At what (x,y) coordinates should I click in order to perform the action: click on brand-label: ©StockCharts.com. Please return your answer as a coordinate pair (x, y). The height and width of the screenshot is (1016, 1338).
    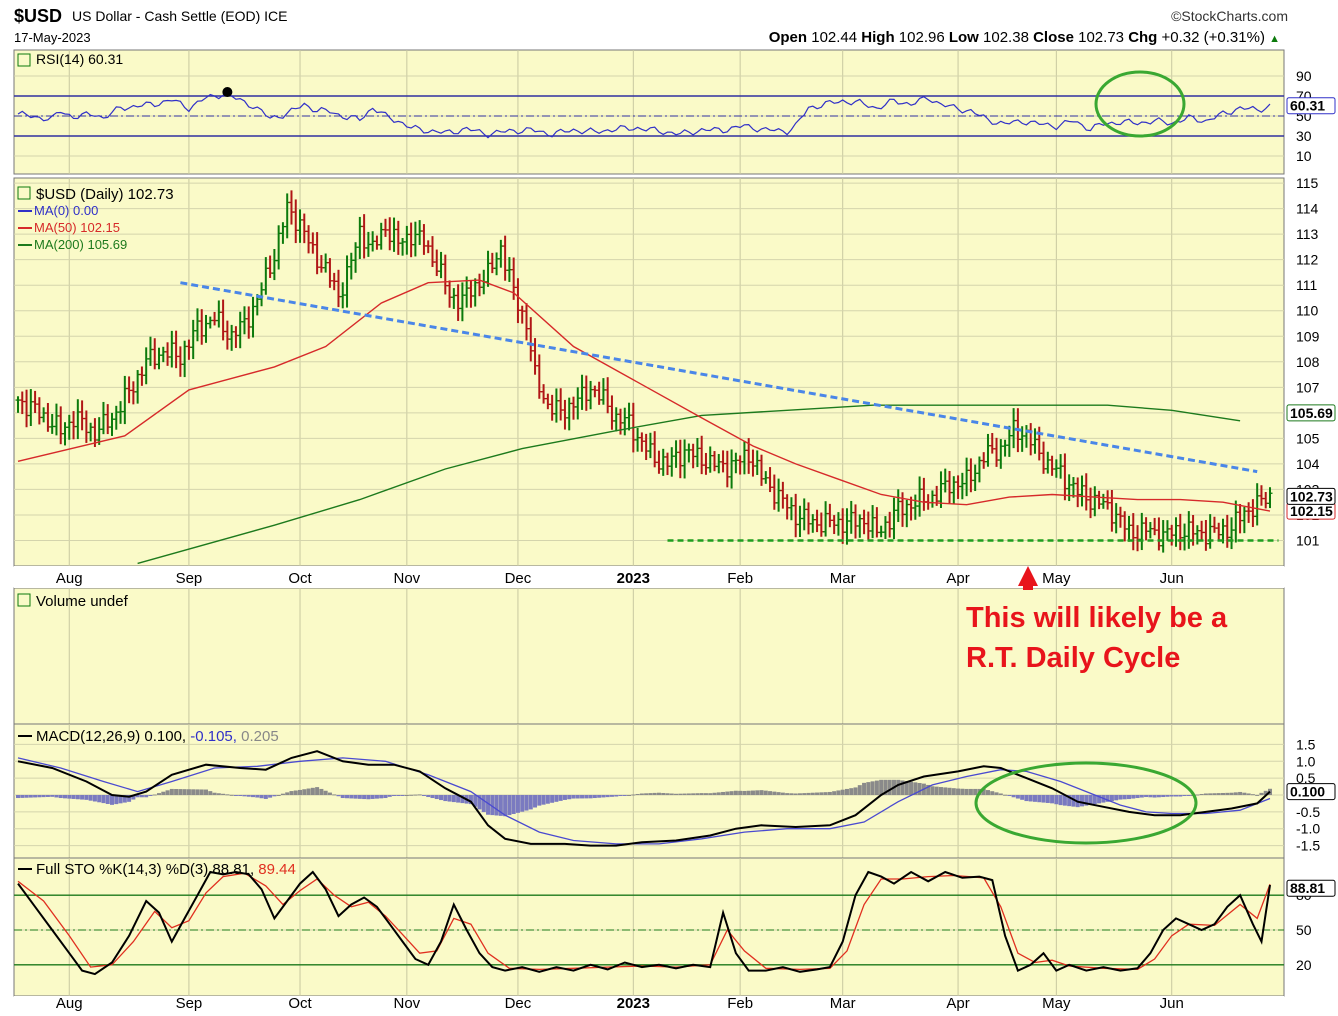
    Looking at the image, I should click on (1229, 16).